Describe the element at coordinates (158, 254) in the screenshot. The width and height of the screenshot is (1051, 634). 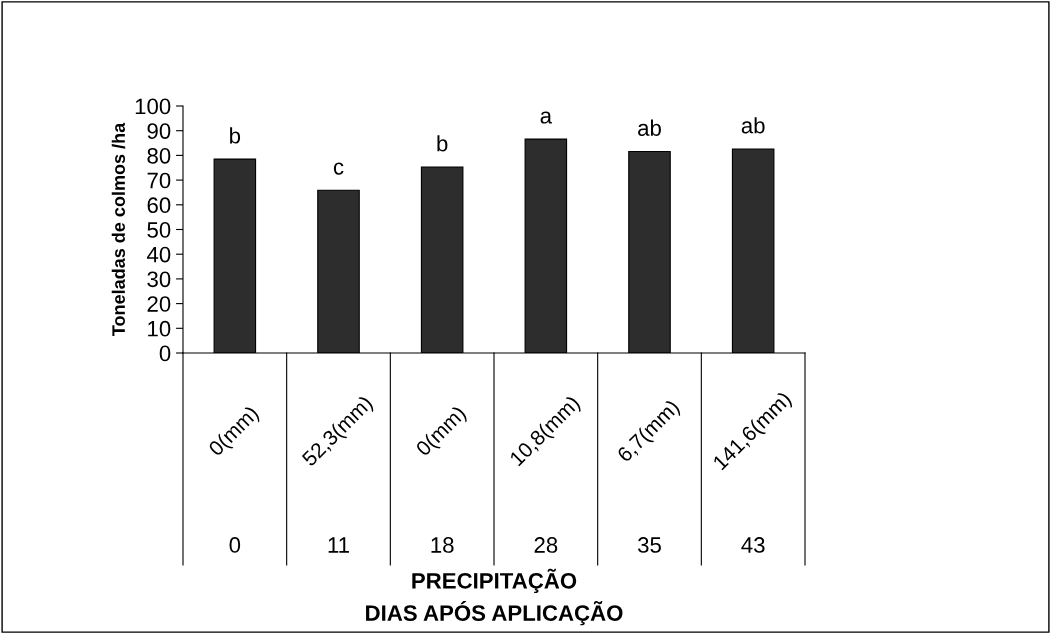
I see `y-tick-label: 40` at that location.